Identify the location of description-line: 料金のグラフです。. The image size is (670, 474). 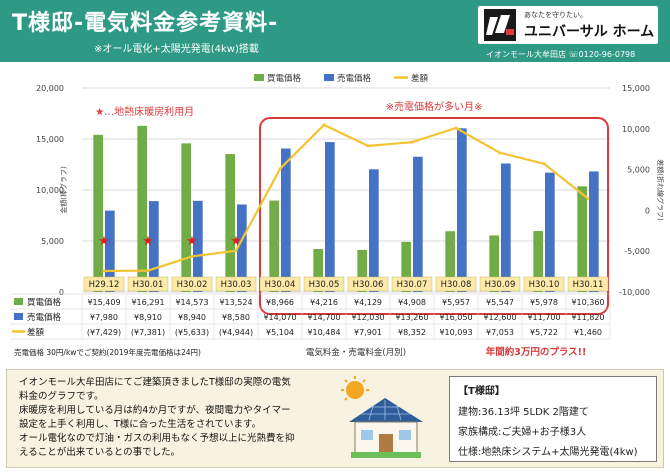
(61, 396).